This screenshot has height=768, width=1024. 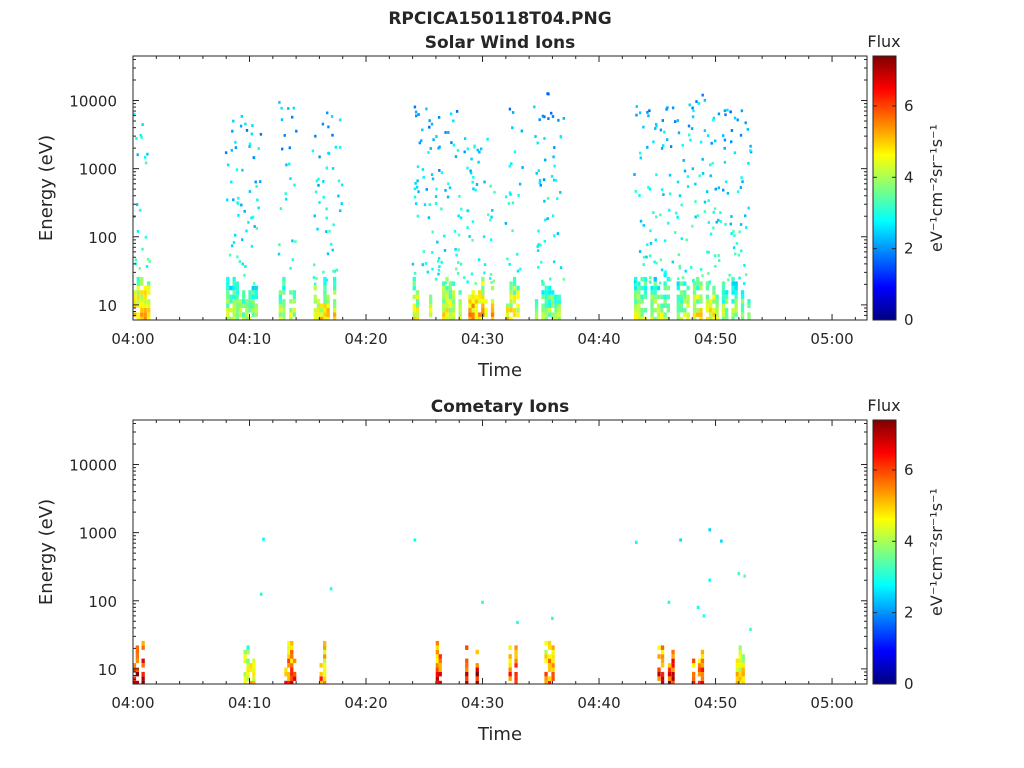 I want to click on colorbar-tick-label: 2, so click(x=909, y=613).